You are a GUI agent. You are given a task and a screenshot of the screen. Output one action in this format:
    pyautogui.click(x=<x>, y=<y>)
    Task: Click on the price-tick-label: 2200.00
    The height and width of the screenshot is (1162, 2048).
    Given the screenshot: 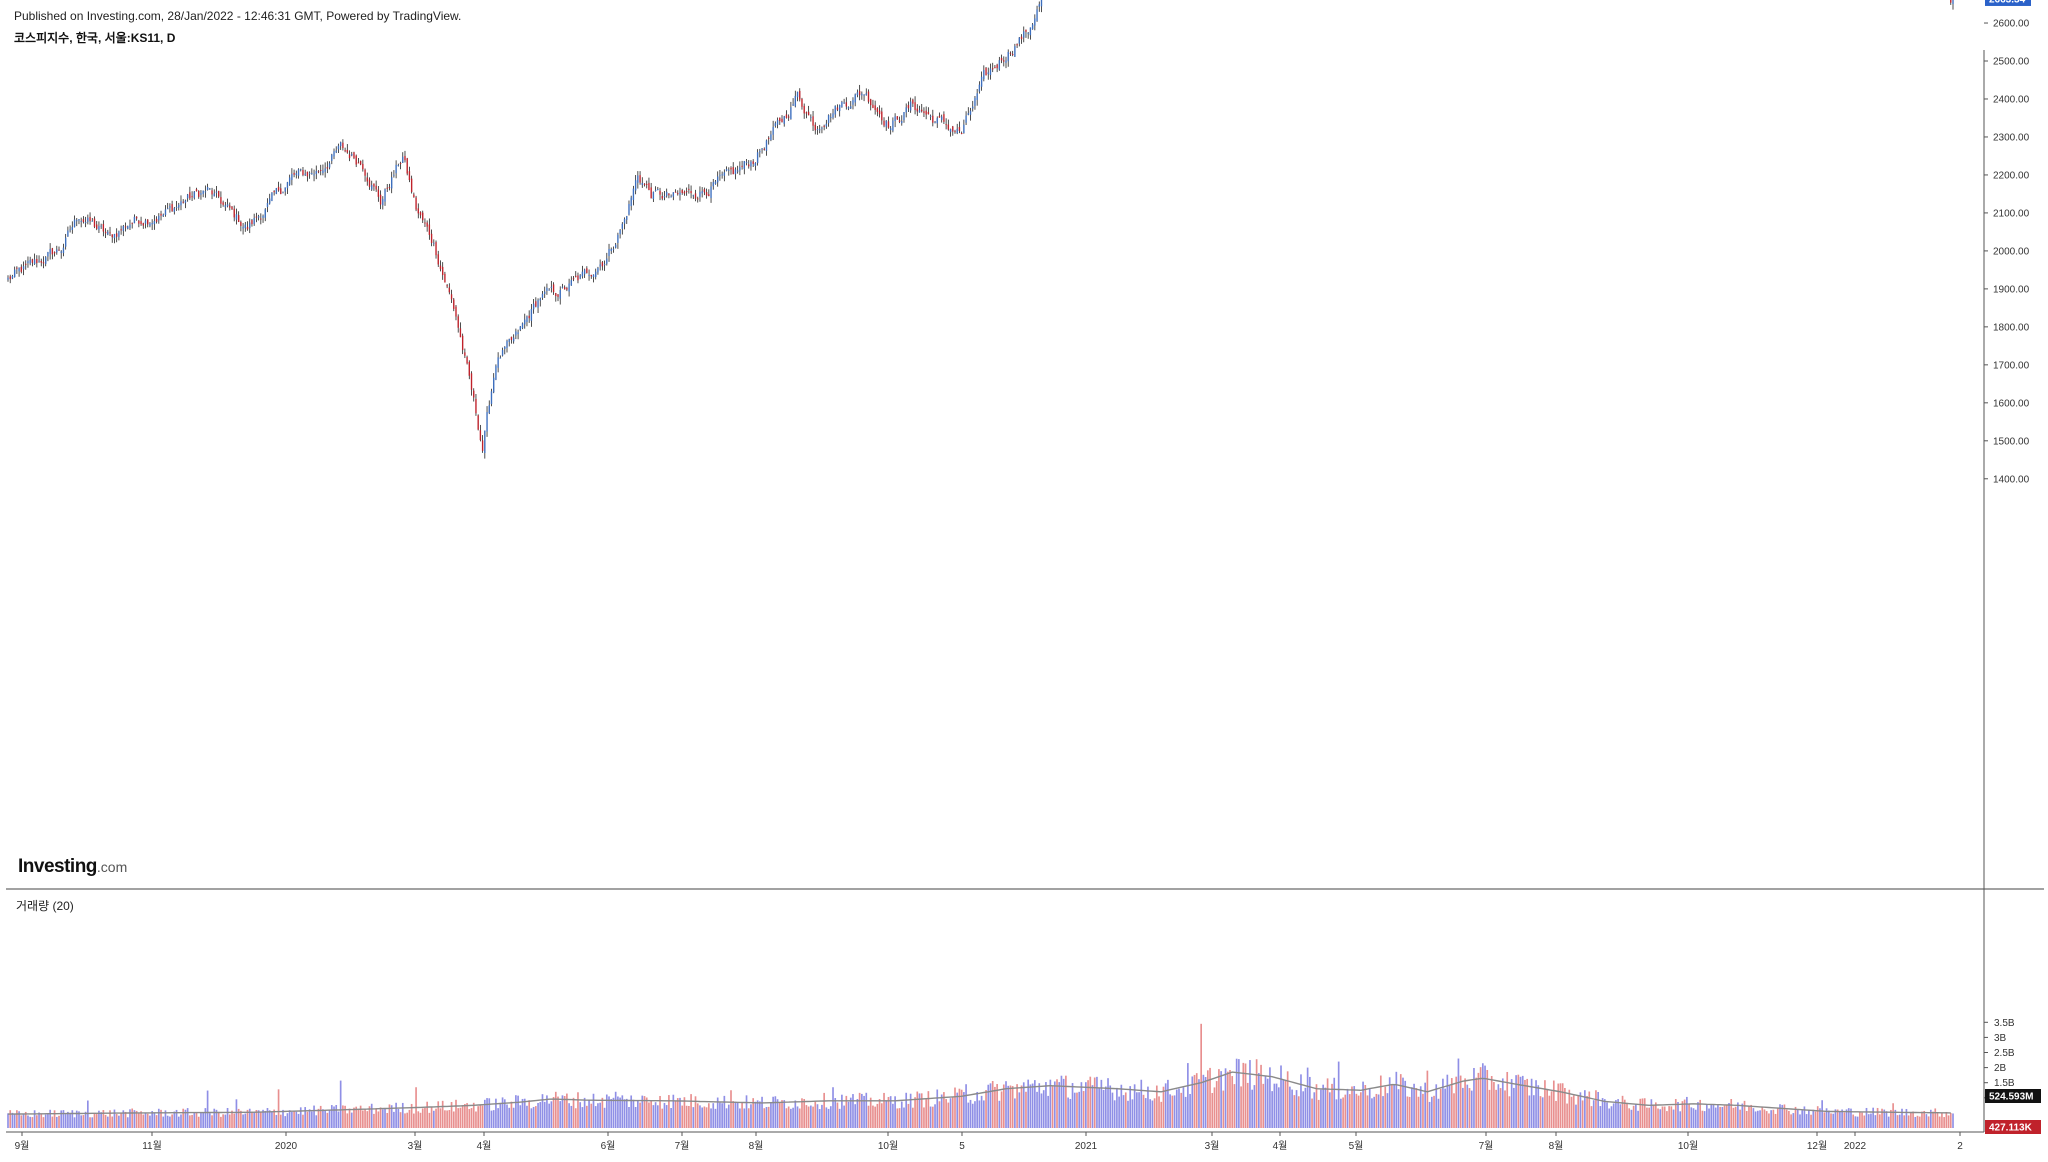 What is the action you would take?
    pyautogui.click(x=2011, y=175)
    